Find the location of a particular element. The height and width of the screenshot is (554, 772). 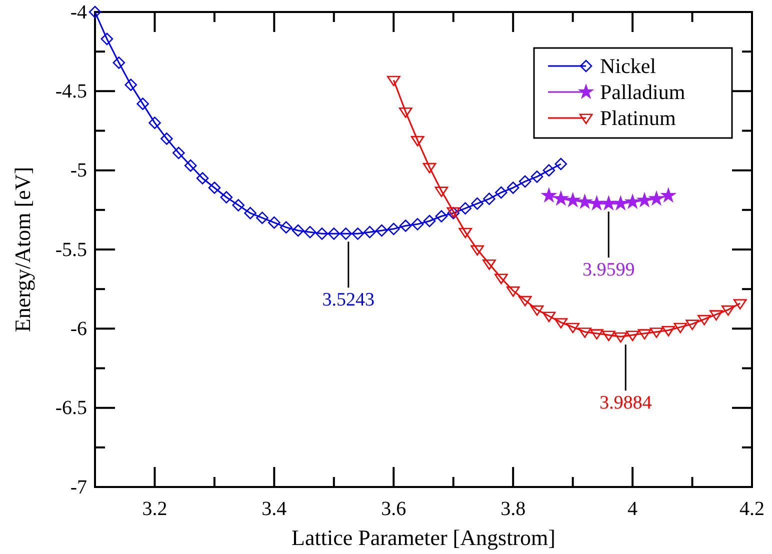

annotation: 3.9599 is located at coordinates (608, 270).